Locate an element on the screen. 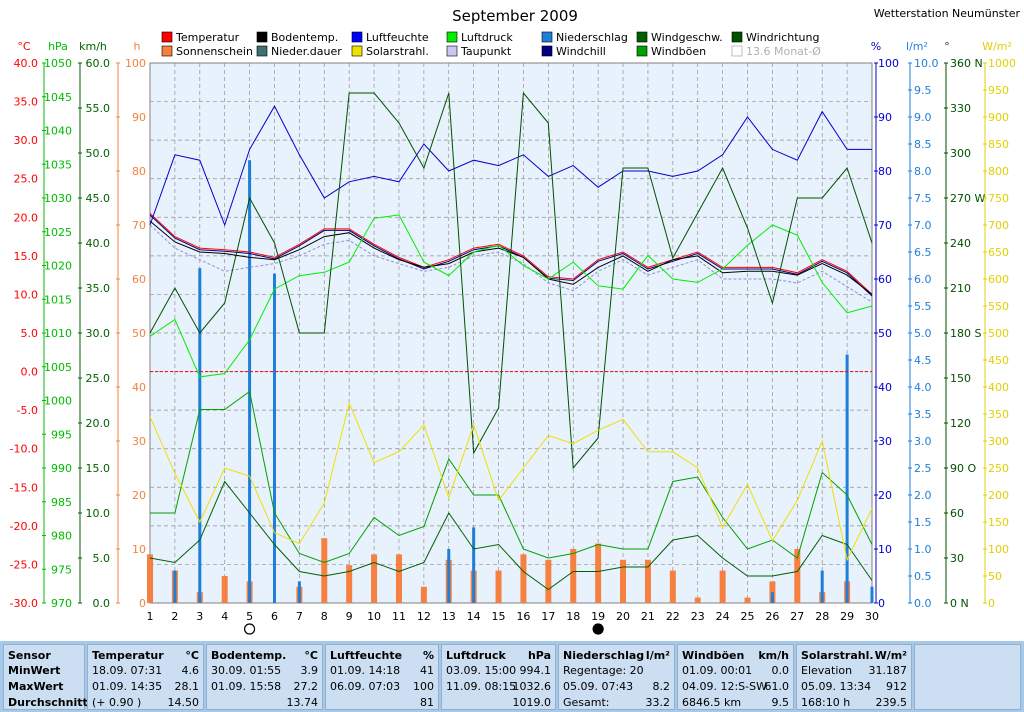 This screenshot has height=712, width=1024. axis-tick-label: 10 is located at coordinates (885, 549).